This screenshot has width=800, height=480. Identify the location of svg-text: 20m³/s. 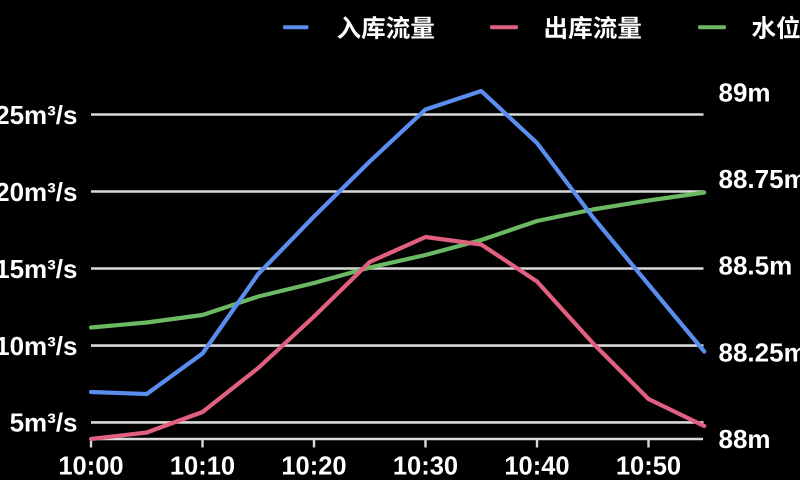
(39, 192).